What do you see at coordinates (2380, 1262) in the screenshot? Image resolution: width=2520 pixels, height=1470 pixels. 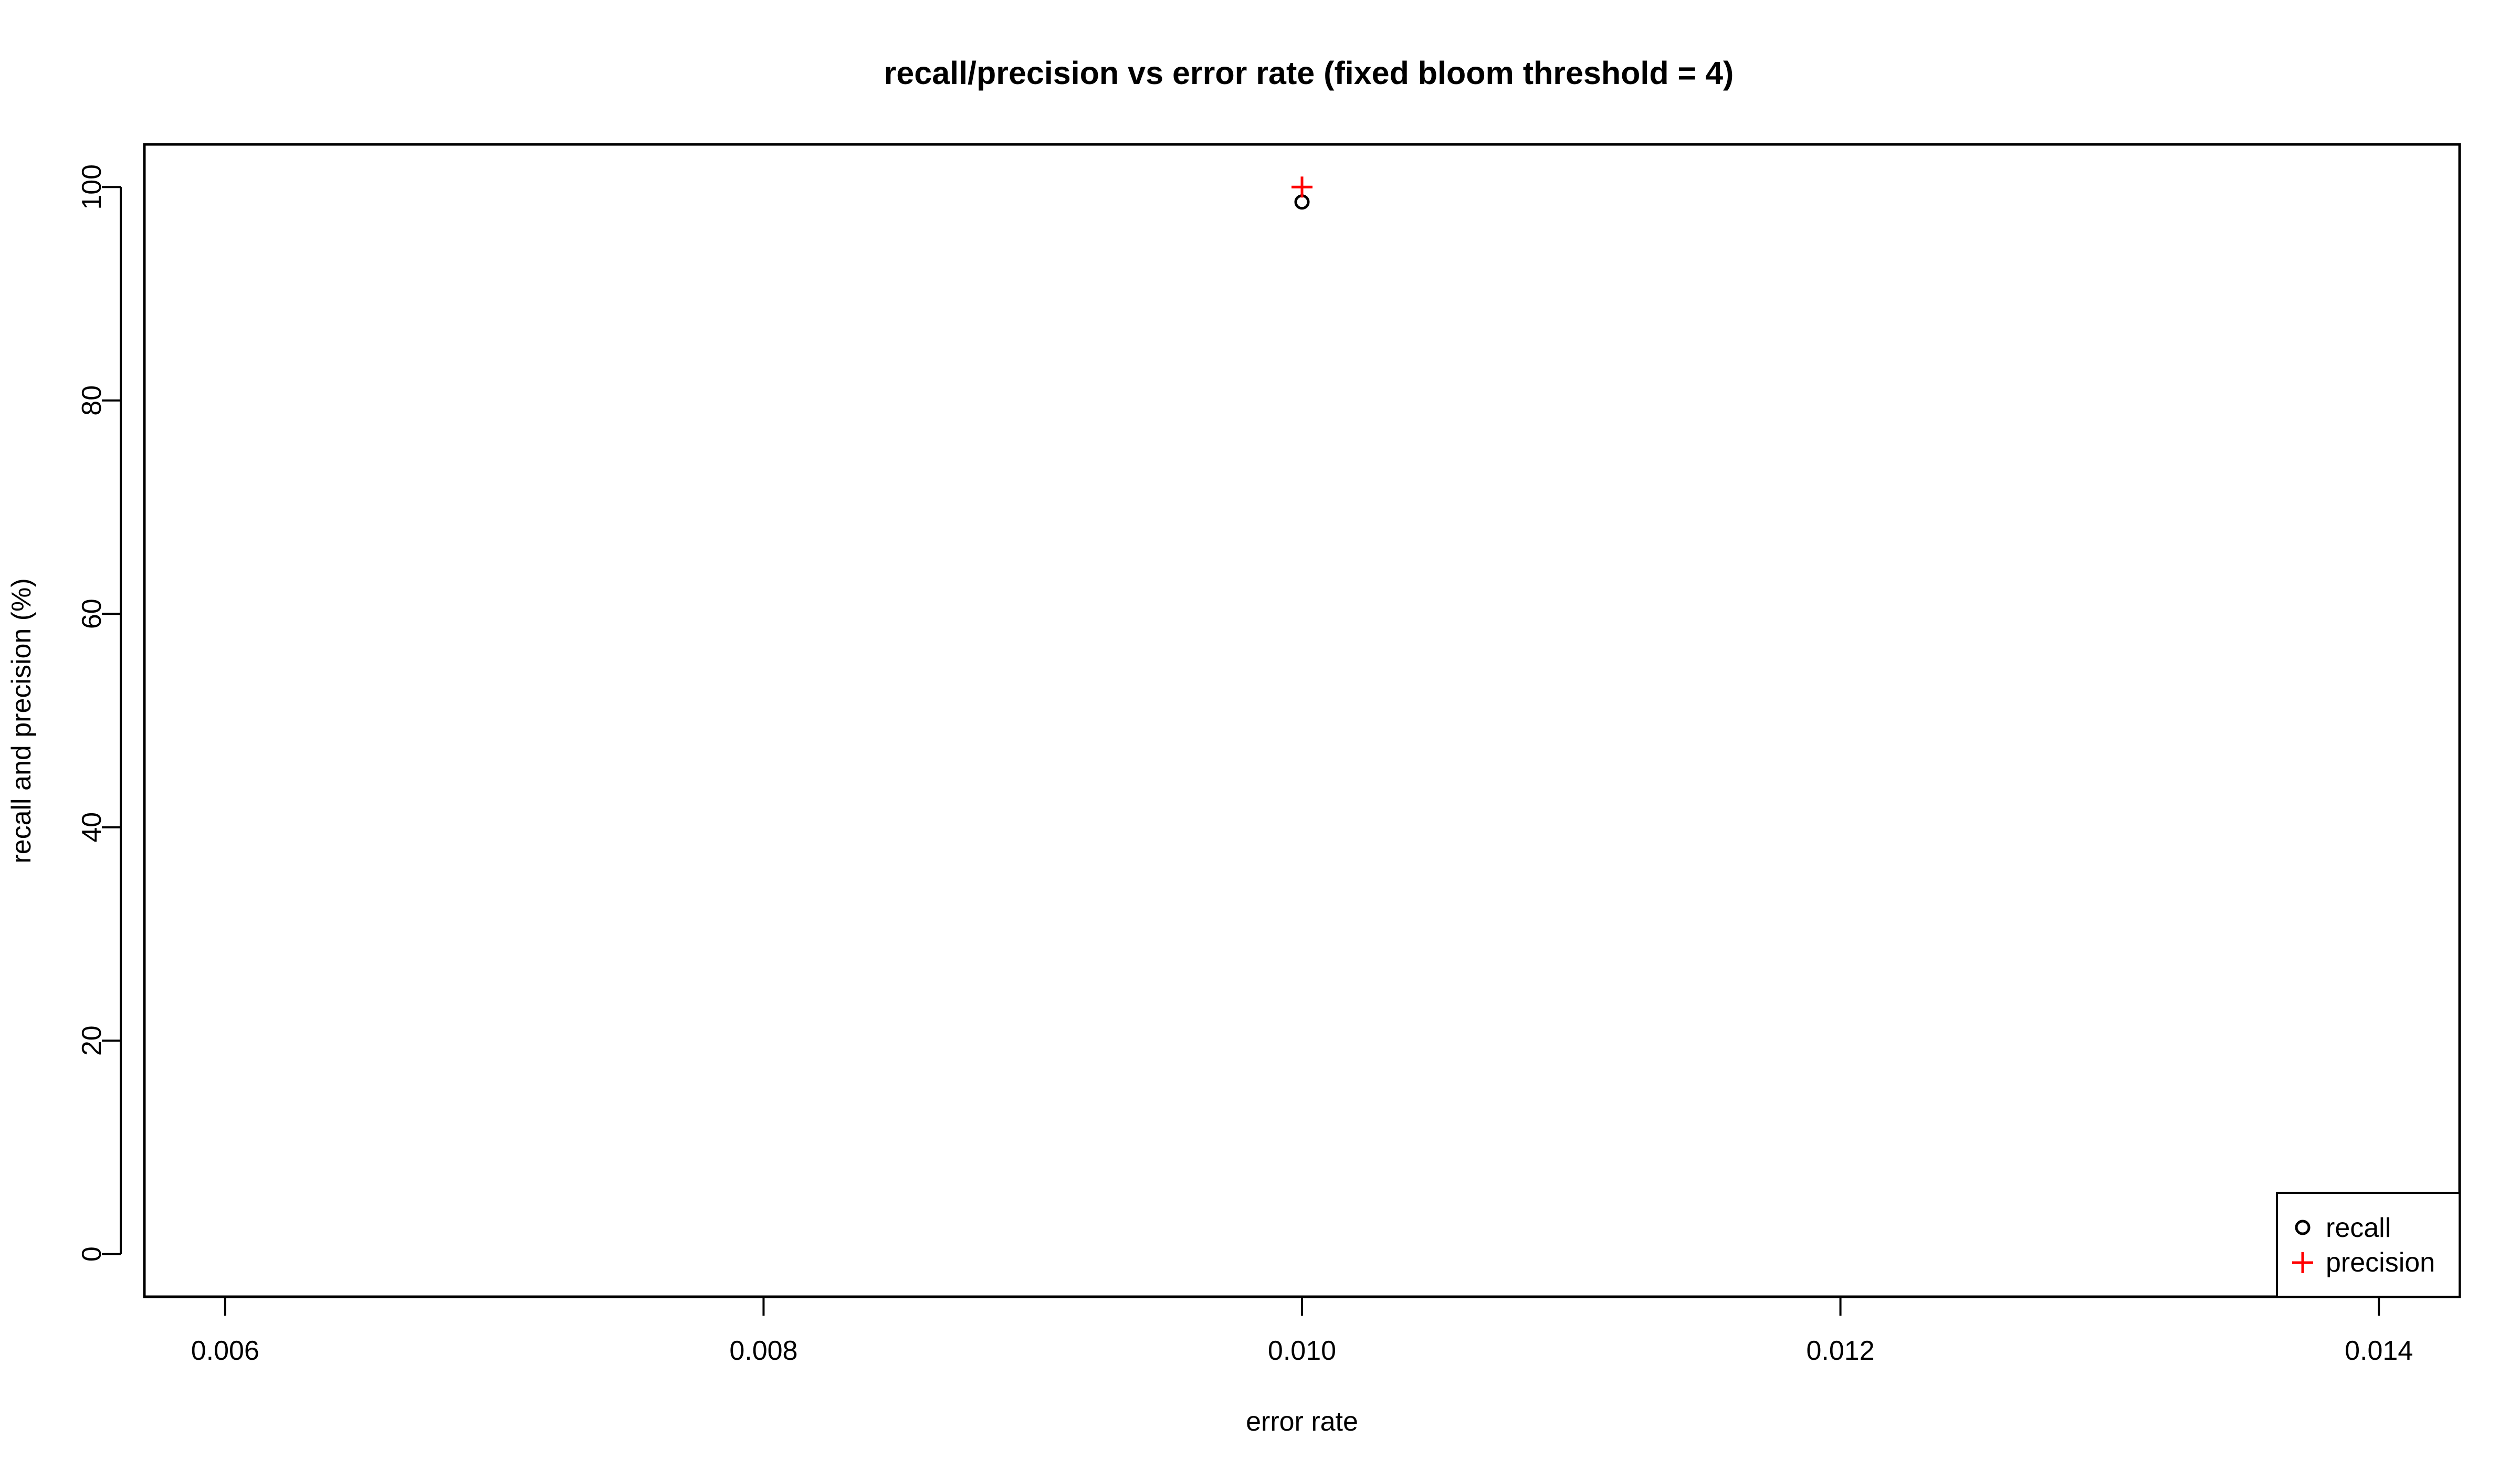 I see `legend-precision-label: precision` at bounding box center [2380, 1262].